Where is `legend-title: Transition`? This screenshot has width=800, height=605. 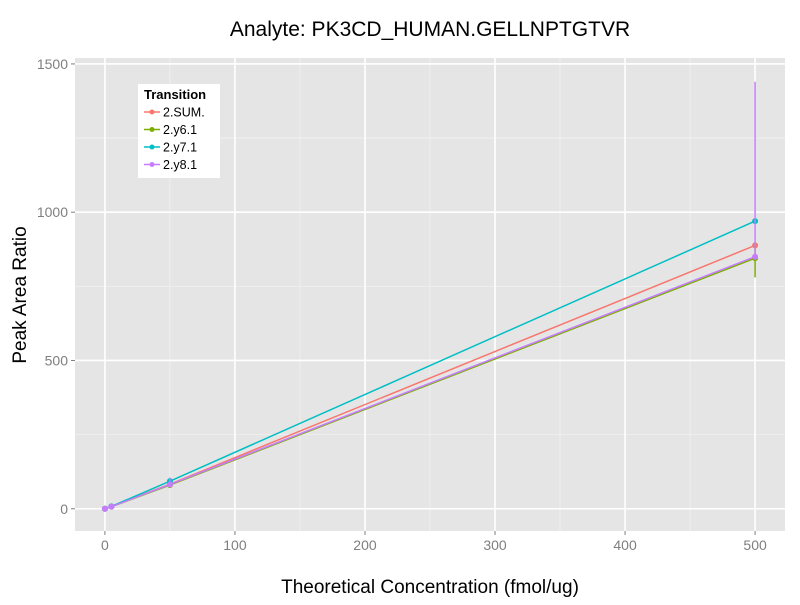 legend-title: Transition is located at coordinates (175, 94).